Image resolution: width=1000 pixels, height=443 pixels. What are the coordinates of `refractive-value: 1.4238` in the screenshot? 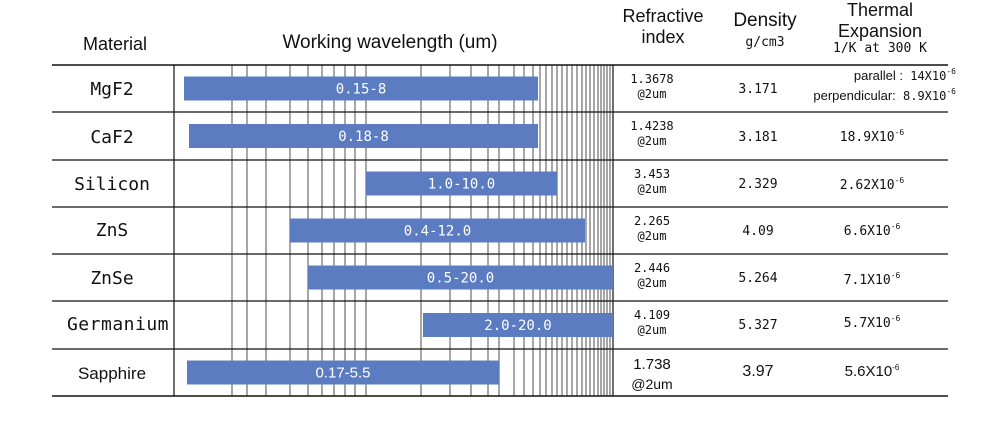 It's located at (652, 126).